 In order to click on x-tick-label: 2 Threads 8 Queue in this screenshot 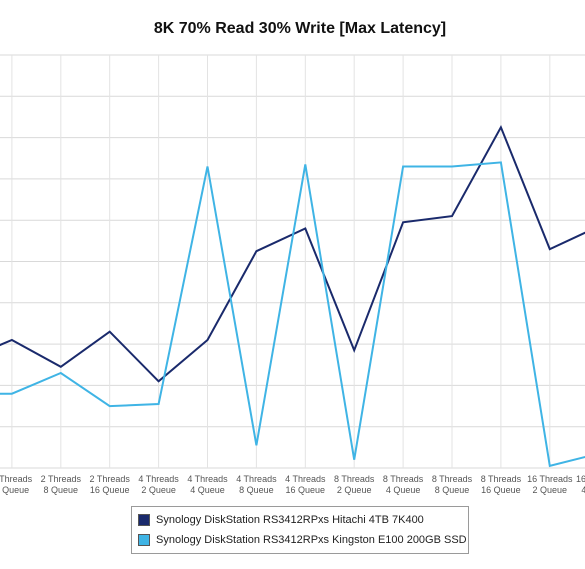, I will do `click(61, 484)`.